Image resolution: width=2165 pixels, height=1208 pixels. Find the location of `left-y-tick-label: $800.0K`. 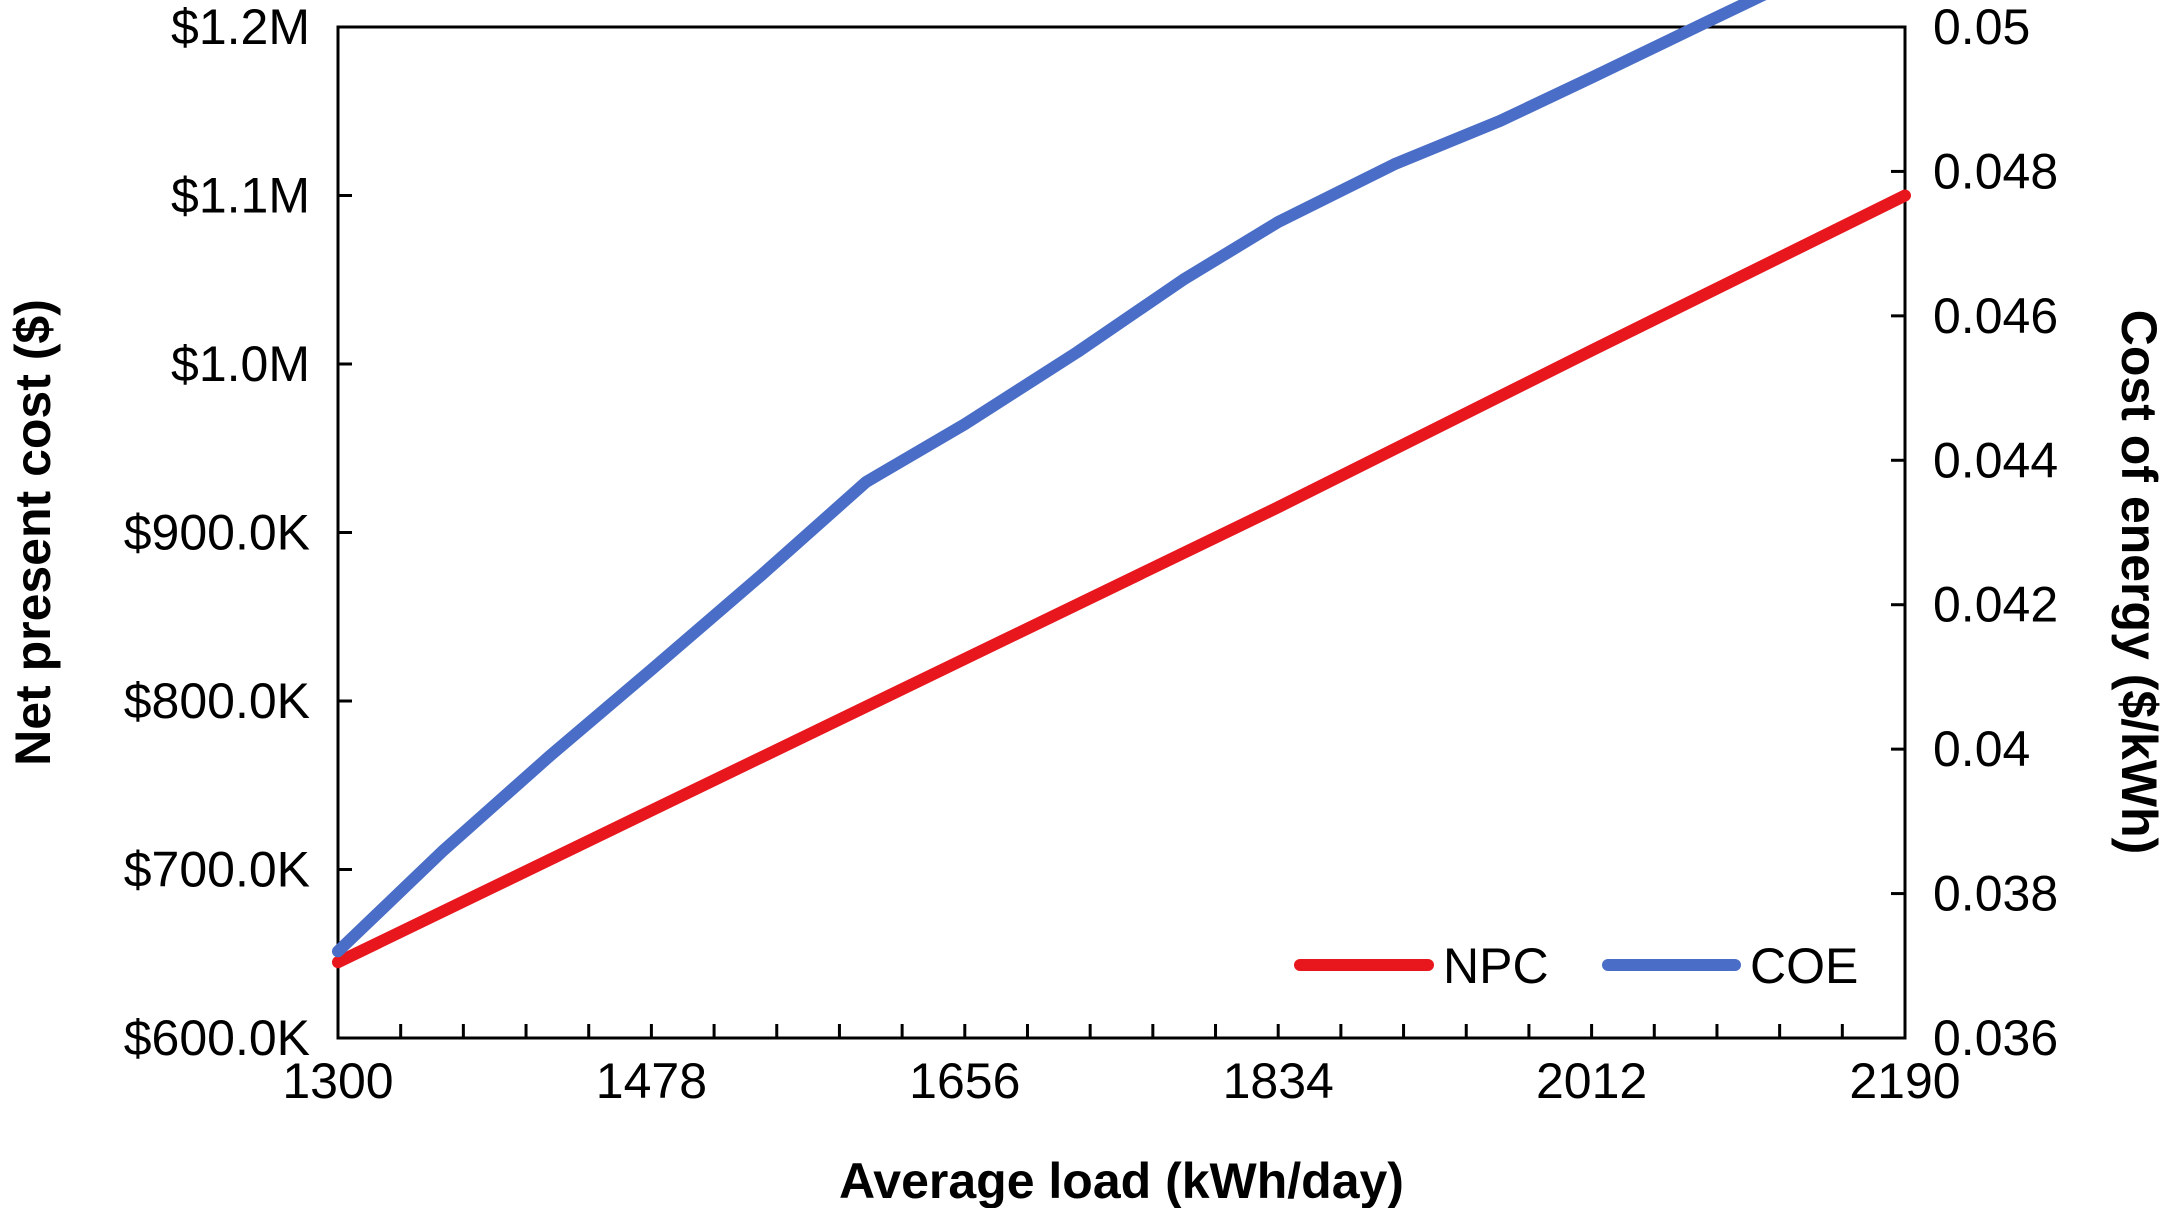

left-y-tick-label: $800.0K is located at coordinates (217, 701).